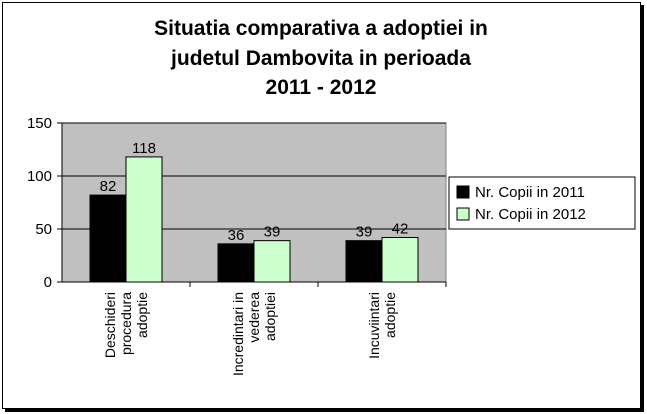  I want to click on legend-label: Nr. Copii in 2012, so click(530, 214).